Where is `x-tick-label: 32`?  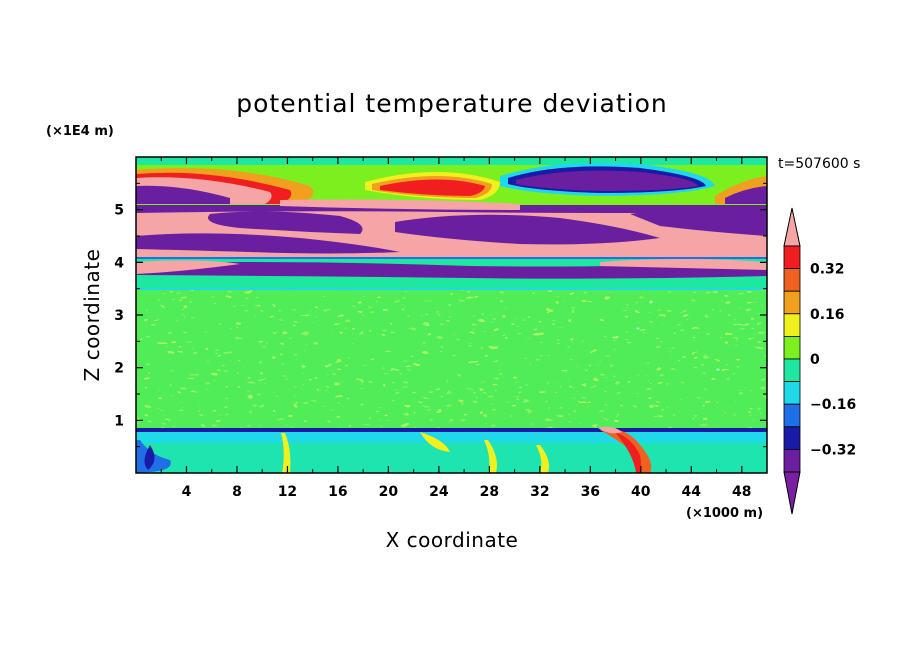
x-tick-label: 32 is located at coordinates (539, 492).